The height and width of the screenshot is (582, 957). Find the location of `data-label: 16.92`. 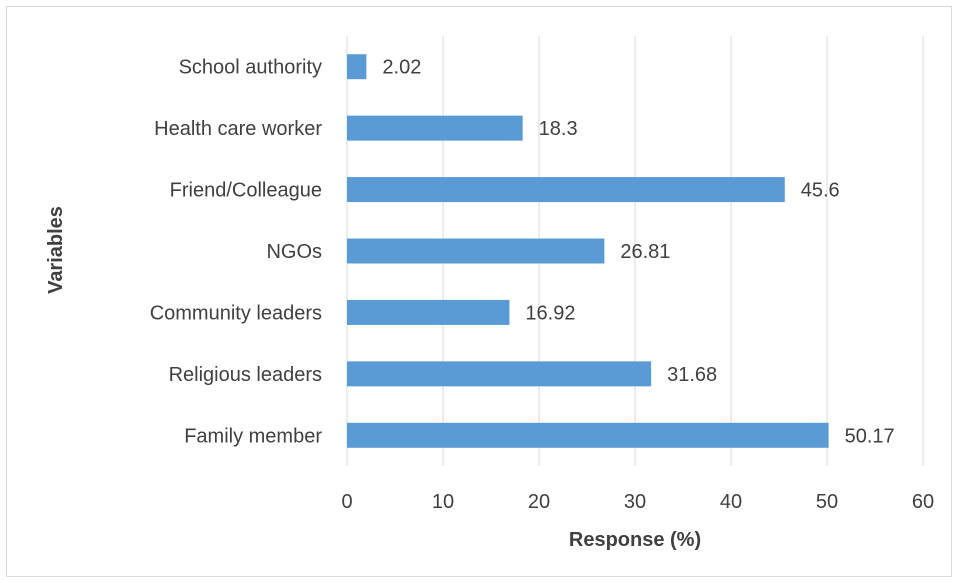

data-label: 16.92 is located at coordinates (550, 313).